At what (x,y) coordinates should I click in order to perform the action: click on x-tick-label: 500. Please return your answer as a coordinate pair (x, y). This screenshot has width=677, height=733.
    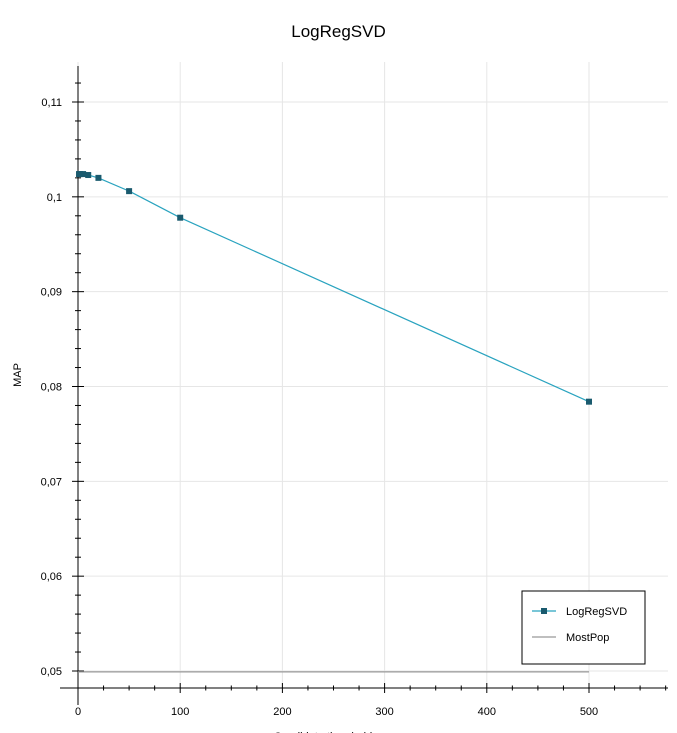
    Looking at the image, I should click on (589, 712).